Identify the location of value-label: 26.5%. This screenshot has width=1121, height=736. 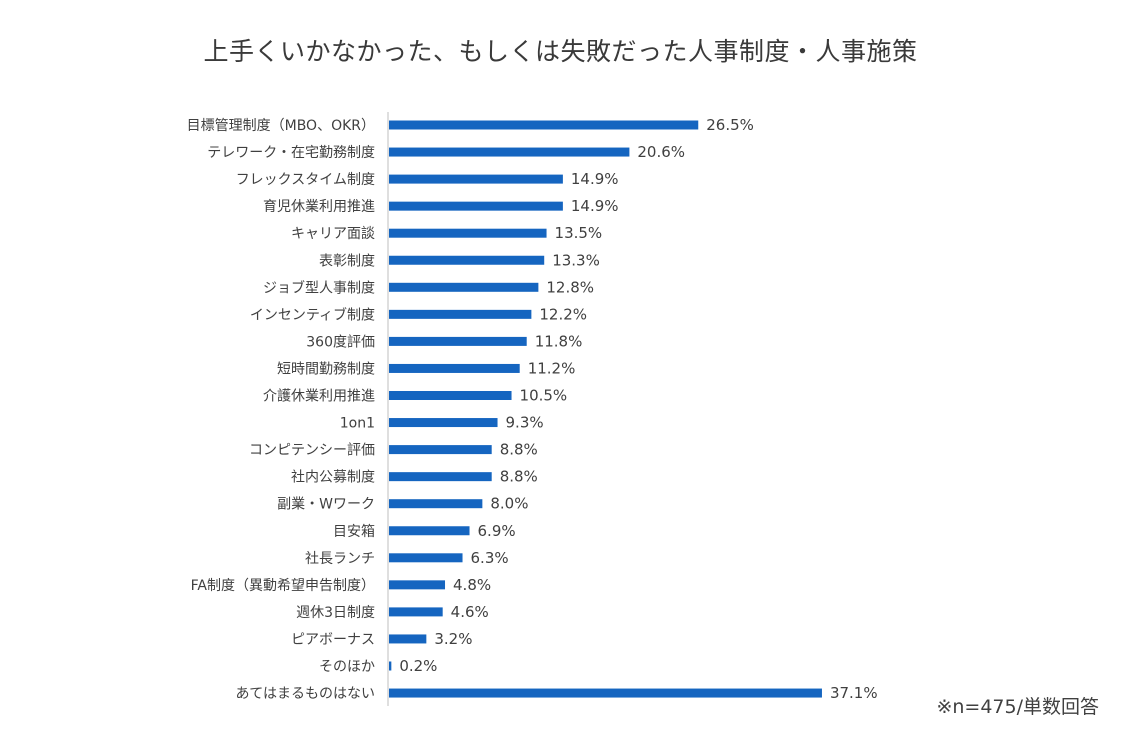
(730, 125).